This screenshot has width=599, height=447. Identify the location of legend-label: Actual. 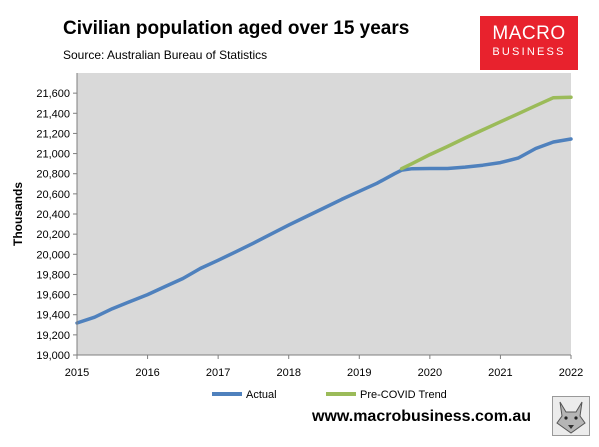
(261, 395).